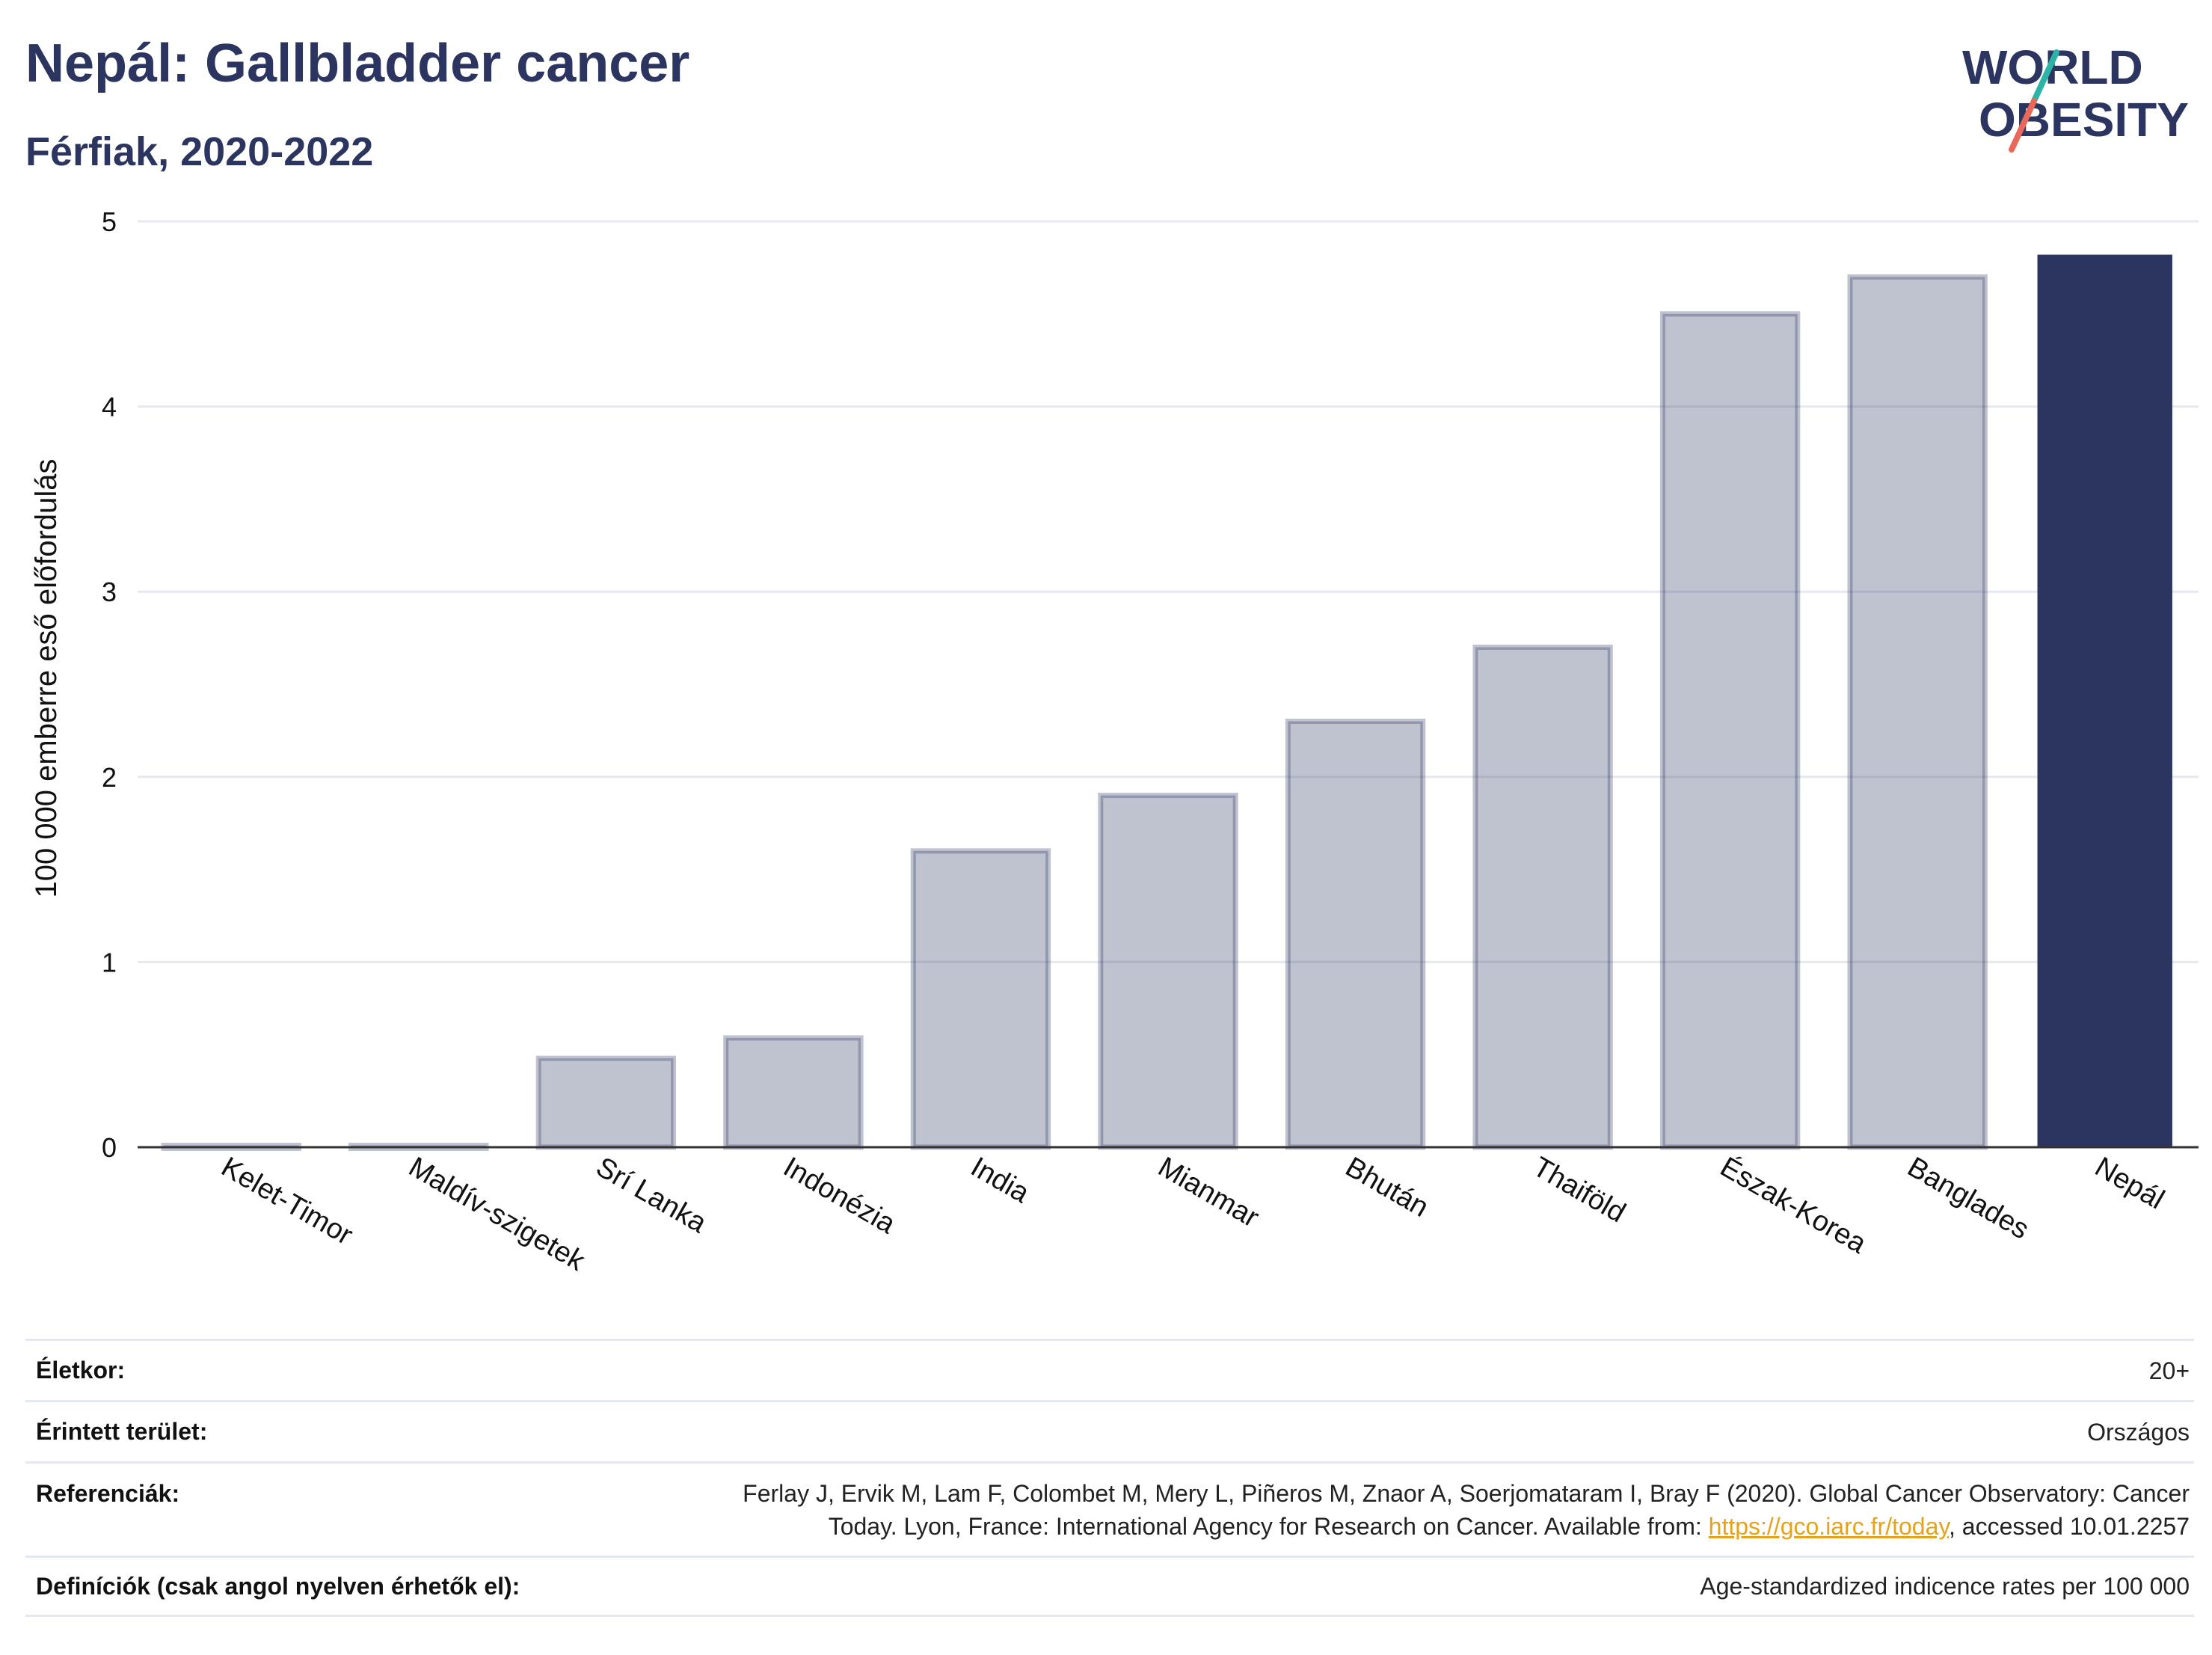 This screenshot has width=2212, height=1655. Describe the element at coordinates (1109, 1369) in the screenshot. I see `meta-row-age: Életkor: 20+` at that location.